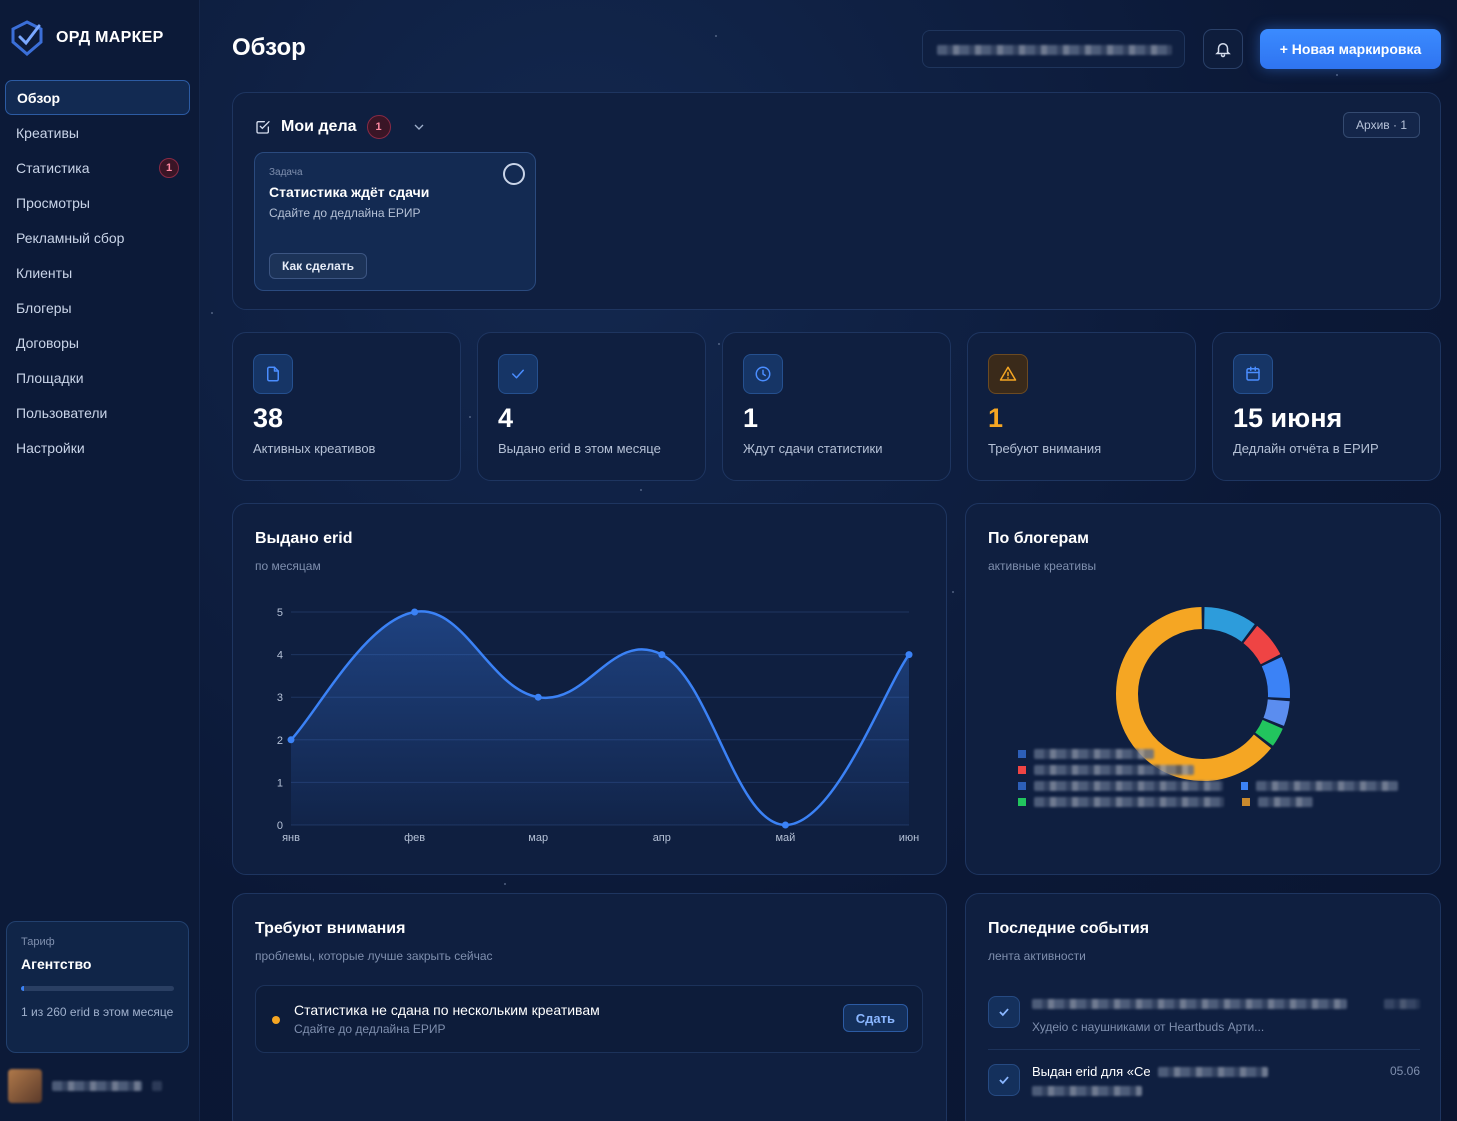  What do you see at coordinates (97, 307) in the screenshot?
I see `sidebar-item-6: Блогеры` at bounding box center [97, 307].